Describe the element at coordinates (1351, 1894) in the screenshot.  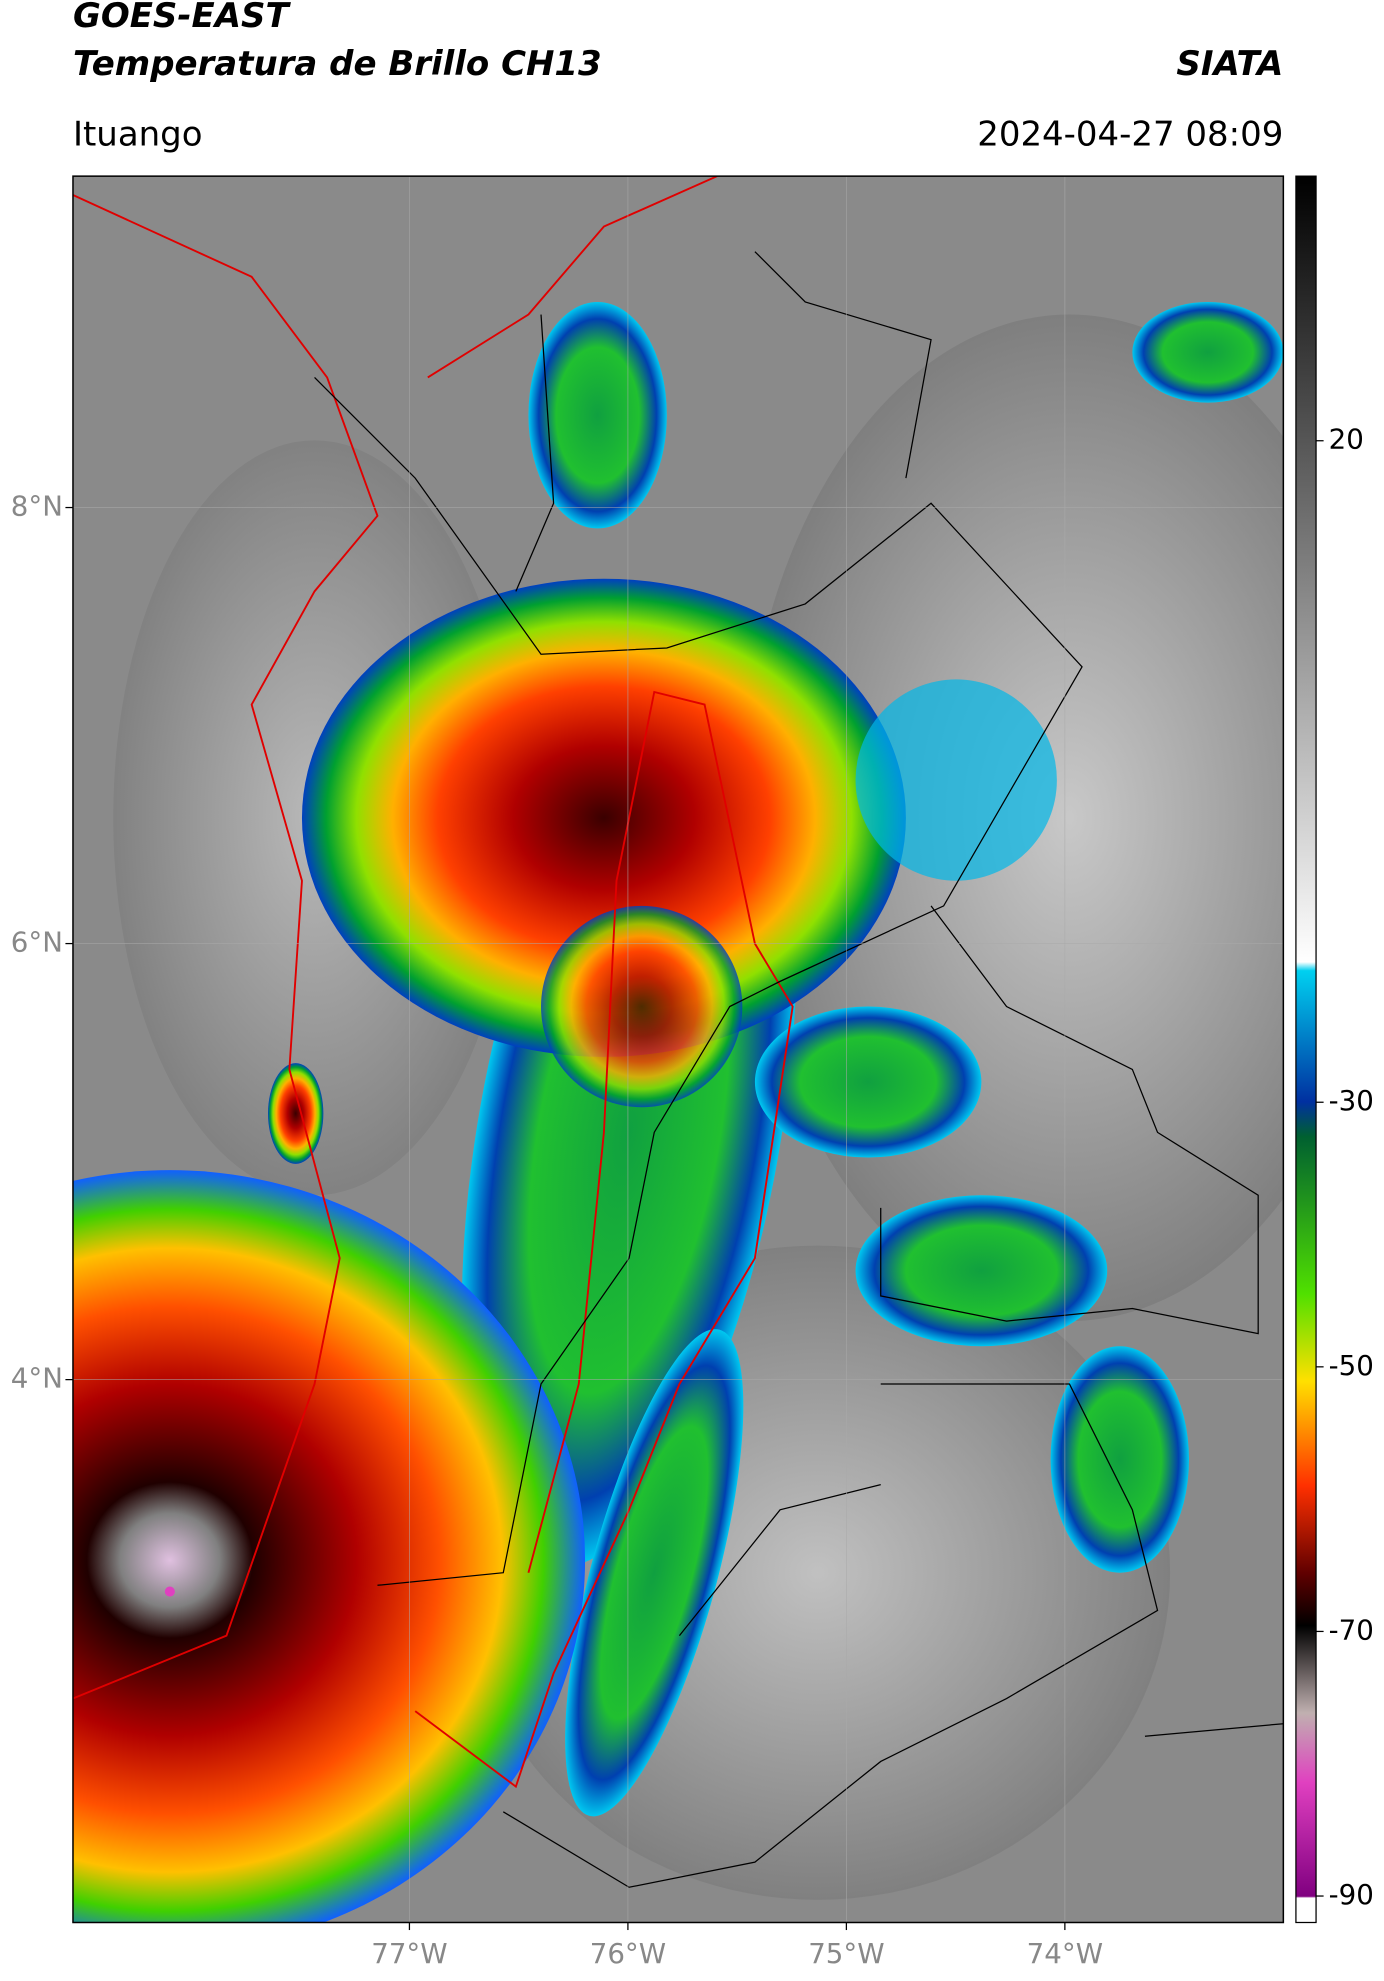
I see `colorbar-tick-label: -90` at that location.